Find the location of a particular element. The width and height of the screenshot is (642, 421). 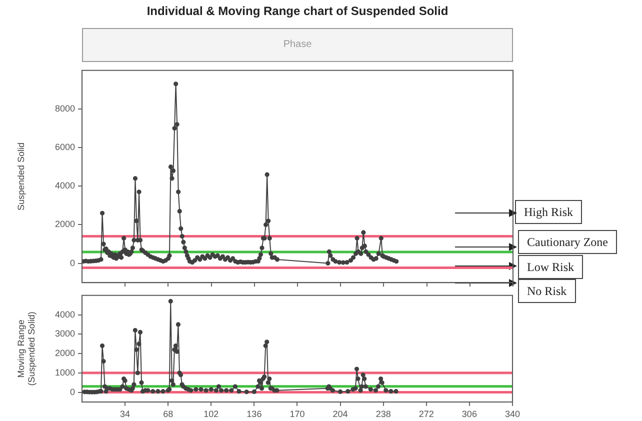

x-tick-label: 204 is located at coordinates (340, 413).